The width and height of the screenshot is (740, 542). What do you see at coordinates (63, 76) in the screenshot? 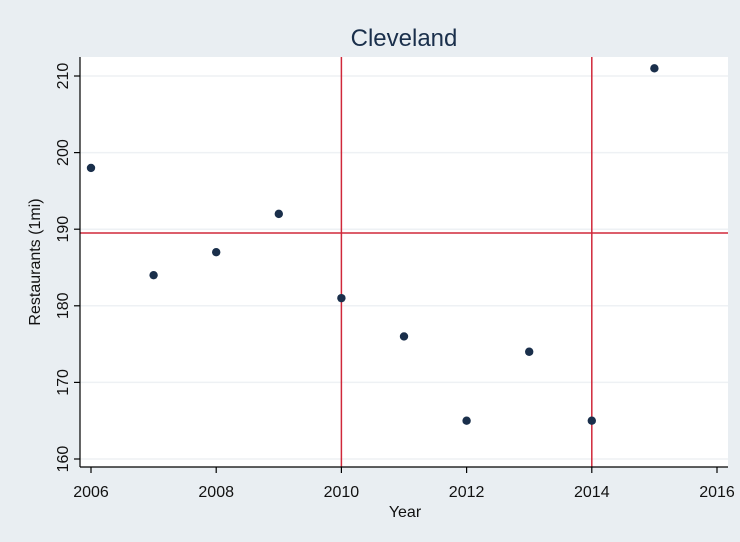
I see `y-tick-label-210: 210` at bounding box center [63, 76].